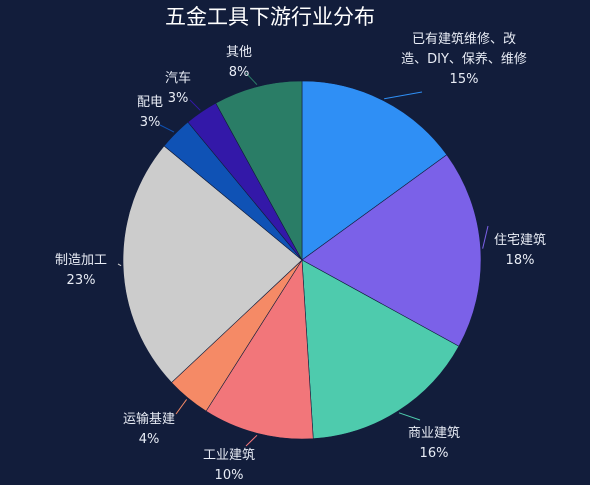 The image size is (590, 485). What do you see at coordinates (520, 260) in the screenshot?
I see `slice-percent: 18%` at bounding box center [520, 260].